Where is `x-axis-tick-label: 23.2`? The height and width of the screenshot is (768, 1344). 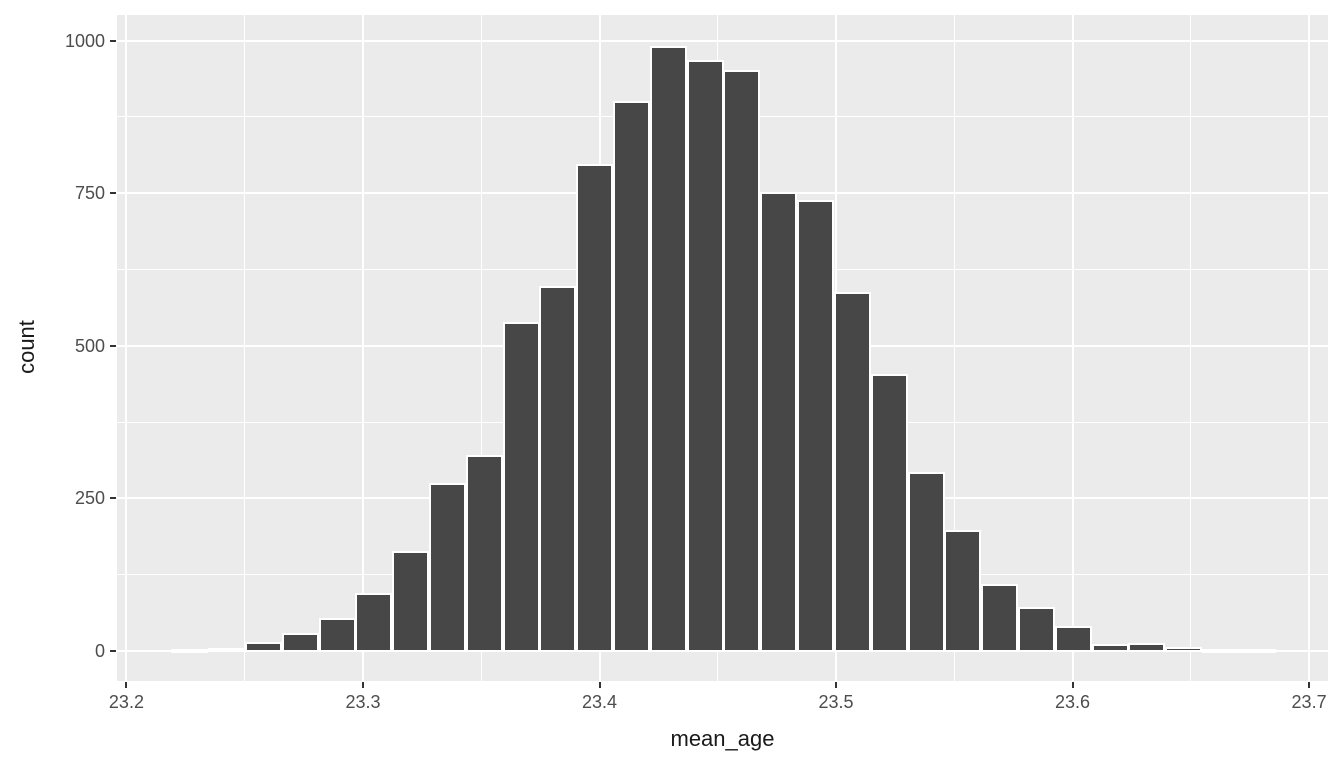
x-axis-tick-label: 23.2 is located at coordinates (126, 702).